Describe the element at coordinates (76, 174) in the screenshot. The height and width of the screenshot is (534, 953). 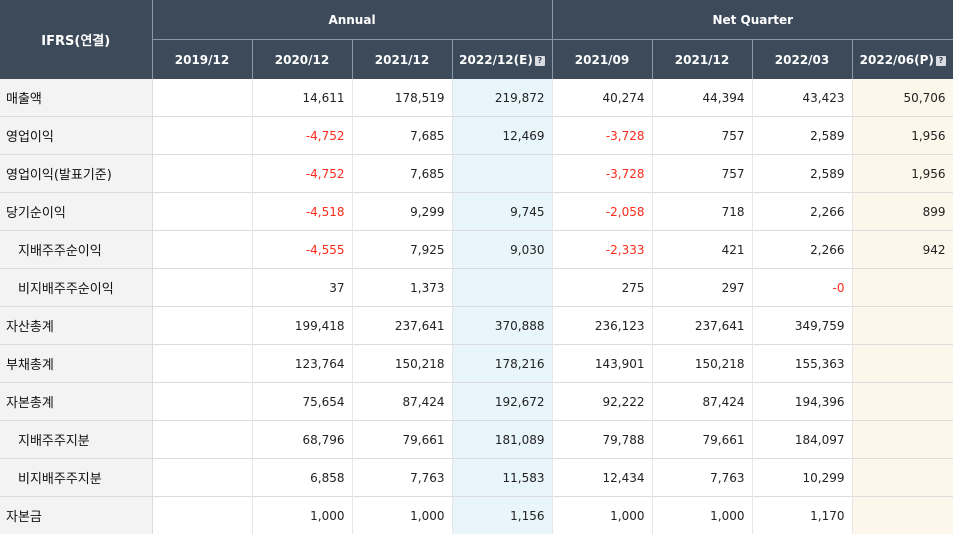
I see `row-label: 영업이익(발표기준)` at that location.